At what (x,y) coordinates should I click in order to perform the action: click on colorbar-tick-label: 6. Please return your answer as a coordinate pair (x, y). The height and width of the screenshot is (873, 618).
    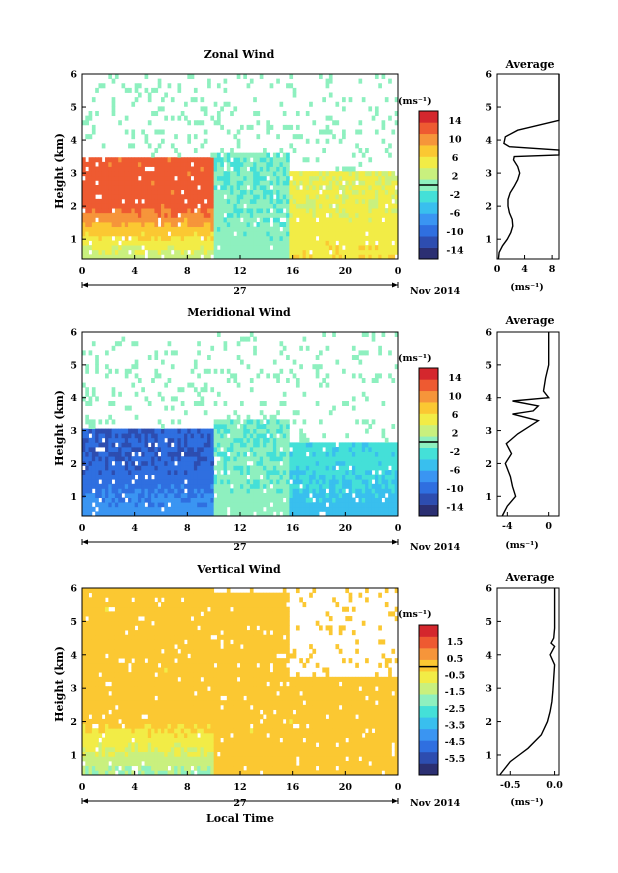
    Looking at the image, I should click on (455, 158).